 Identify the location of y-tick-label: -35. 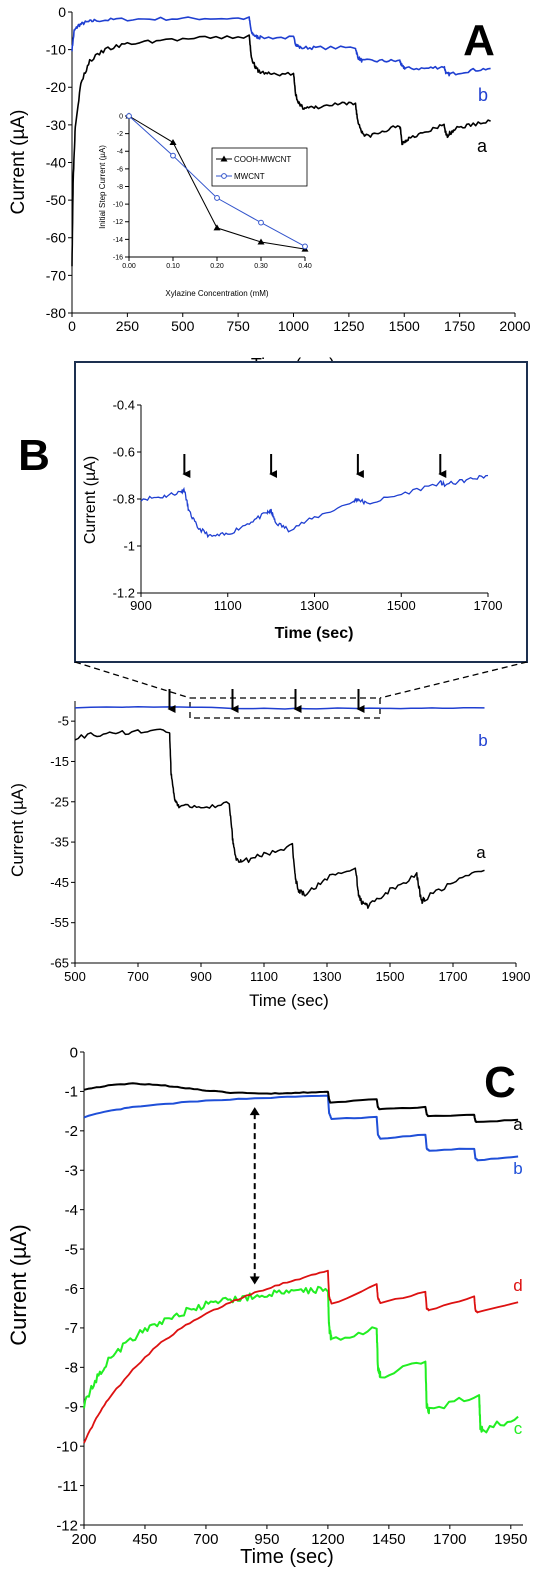
(59, 842).